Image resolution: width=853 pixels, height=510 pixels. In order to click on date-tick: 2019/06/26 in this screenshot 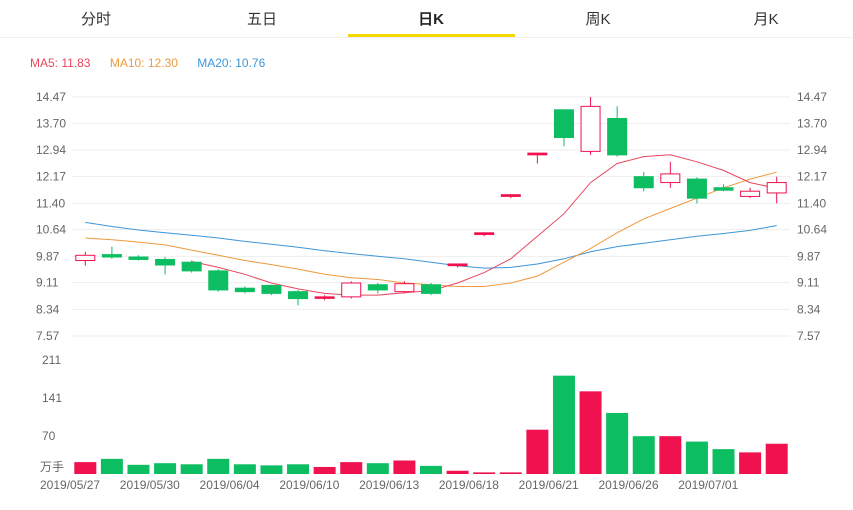, I will do `click(628, 485)`.